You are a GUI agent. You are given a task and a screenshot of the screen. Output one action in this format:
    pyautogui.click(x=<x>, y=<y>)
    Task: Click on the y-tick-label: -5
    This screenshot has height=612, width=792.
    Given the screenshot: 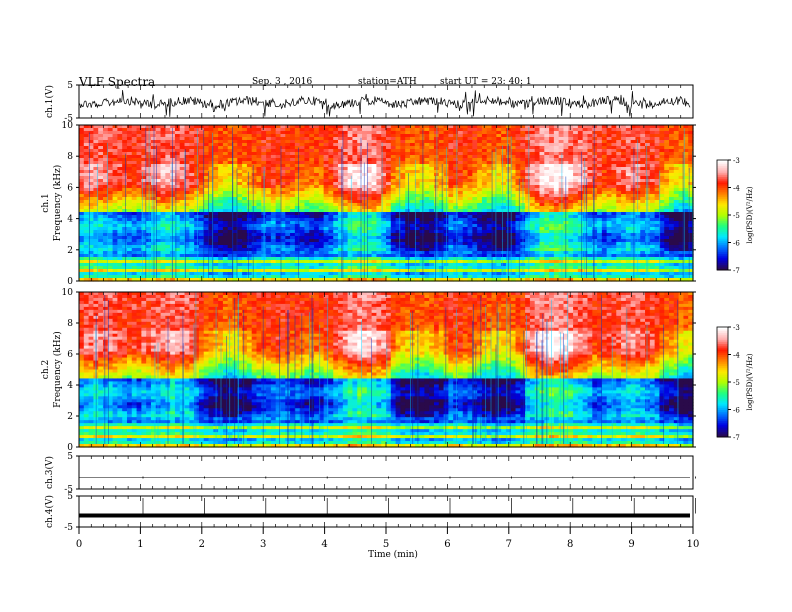 What is the action you would take?
    pyautogui.click(x=68, y=119)
    